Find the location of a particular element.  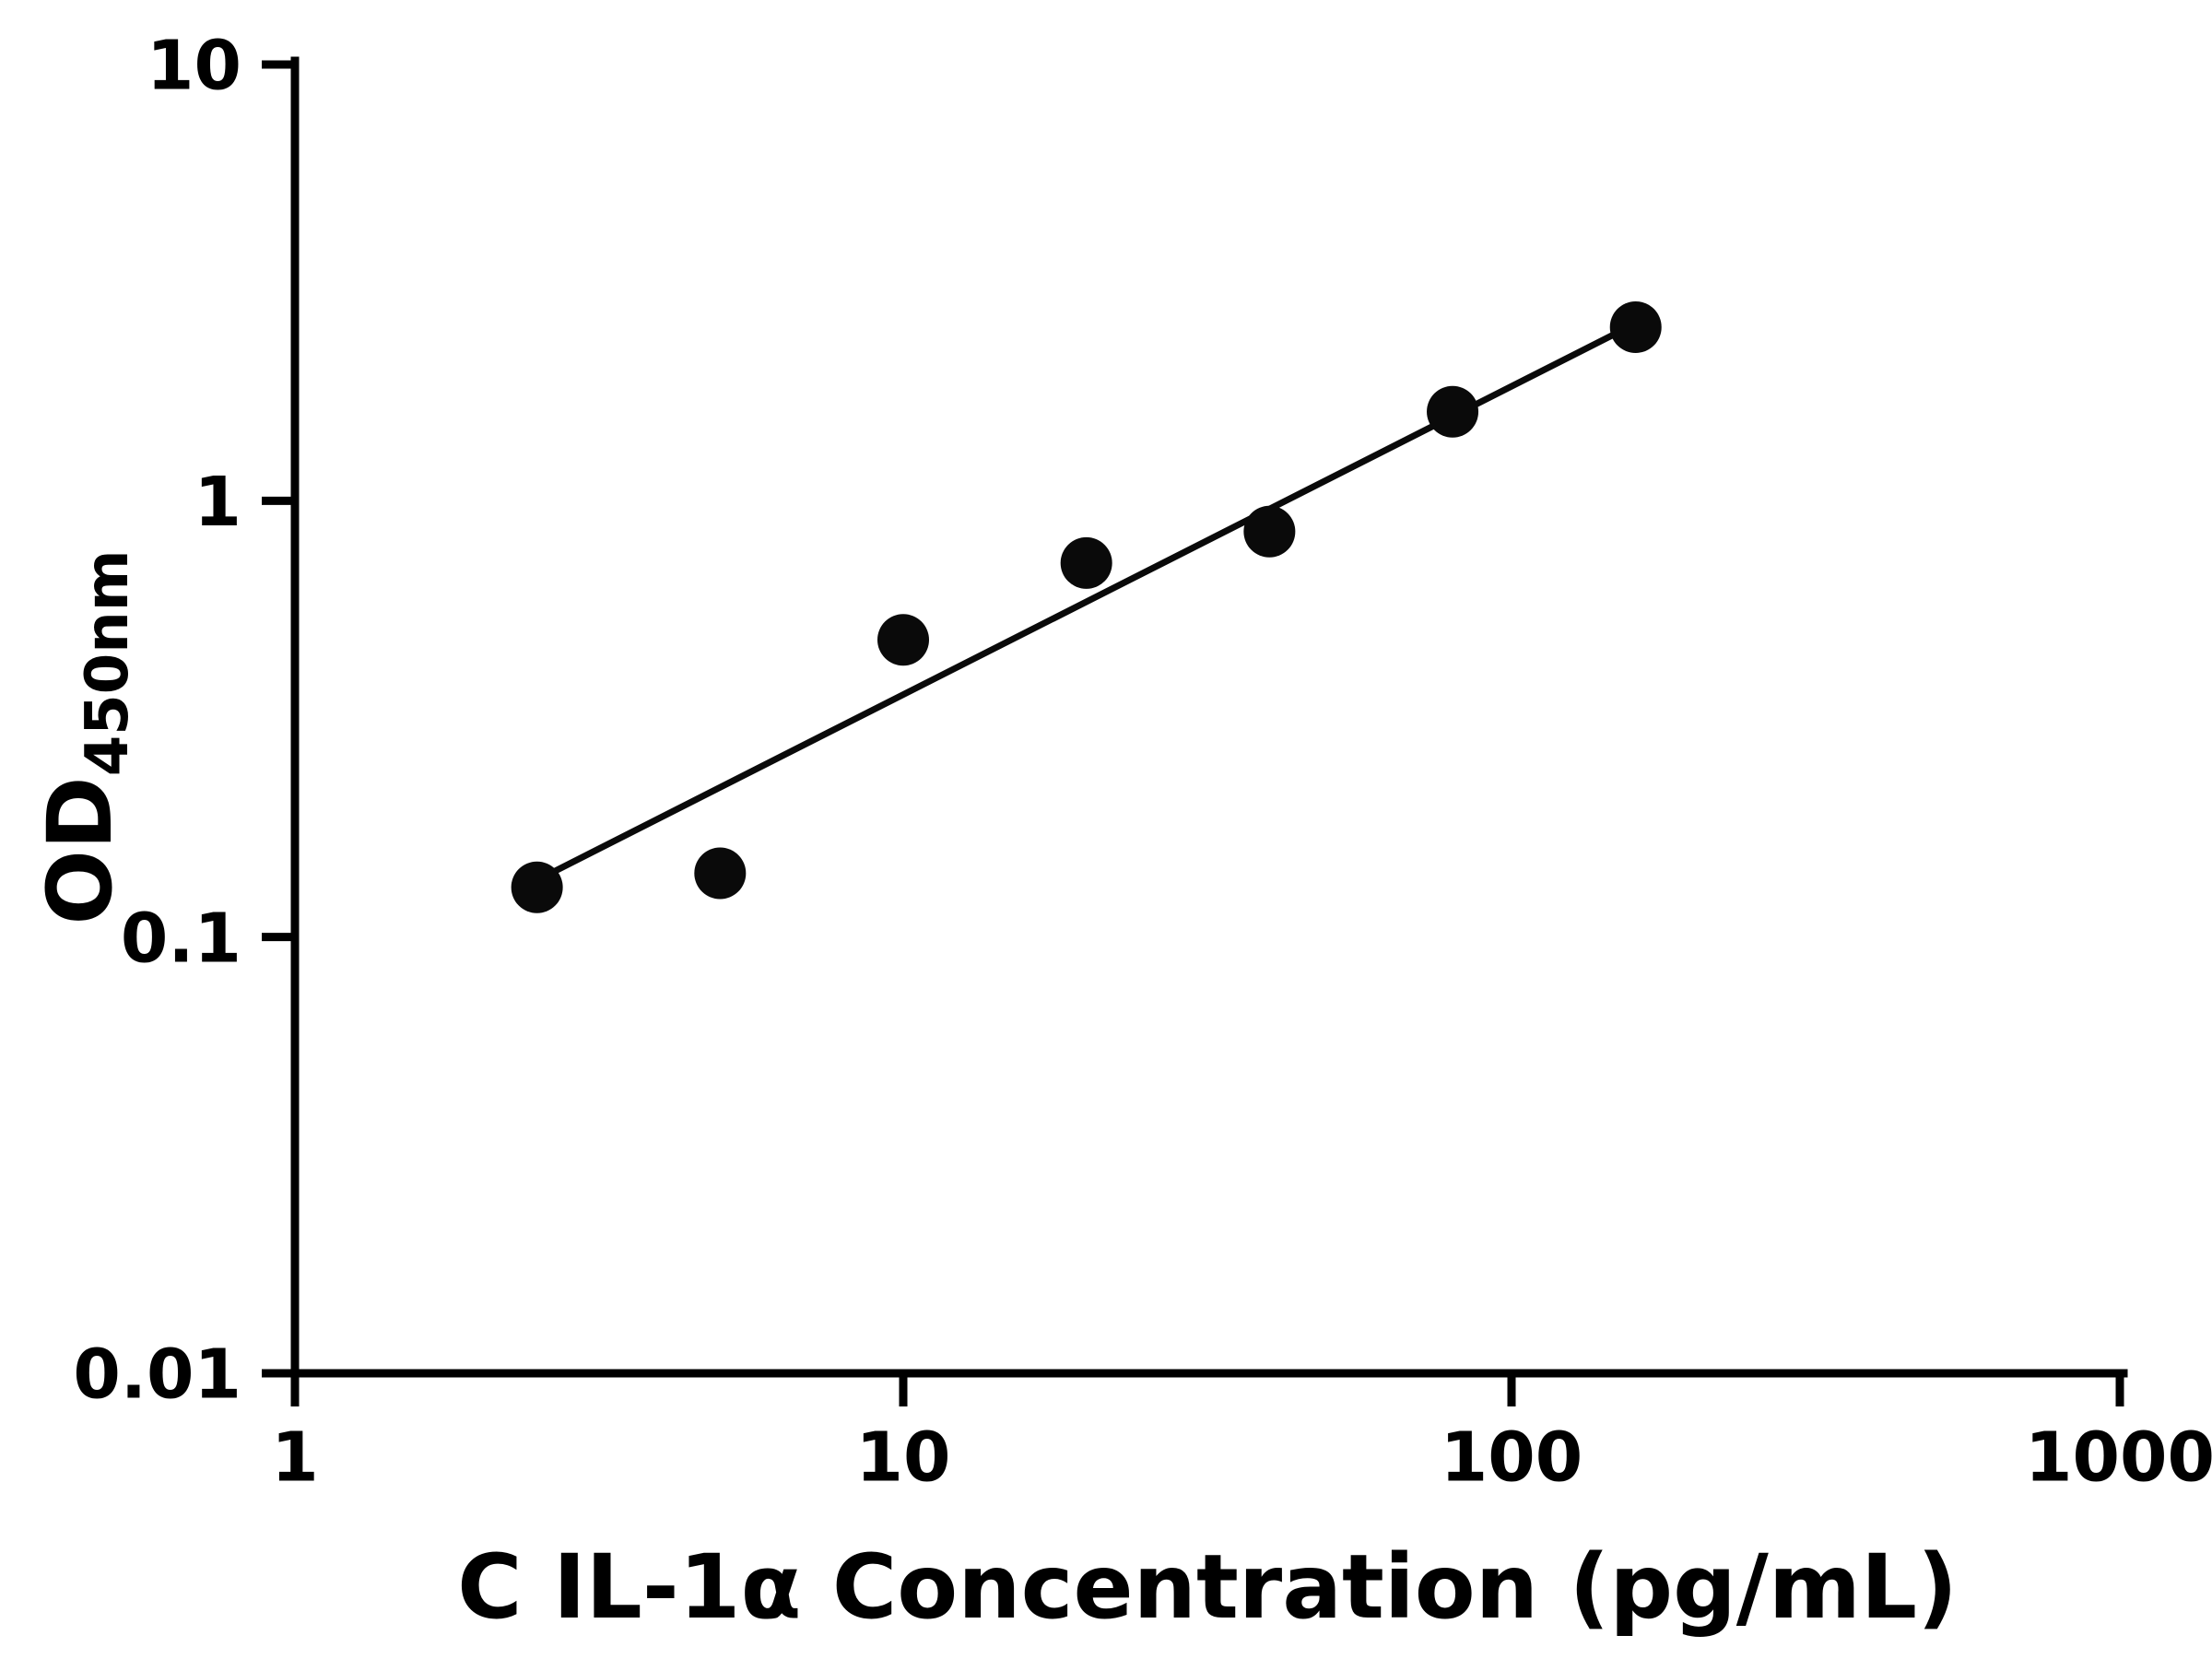

y-axis-title-main: OD is located at coordinates (80, 850).